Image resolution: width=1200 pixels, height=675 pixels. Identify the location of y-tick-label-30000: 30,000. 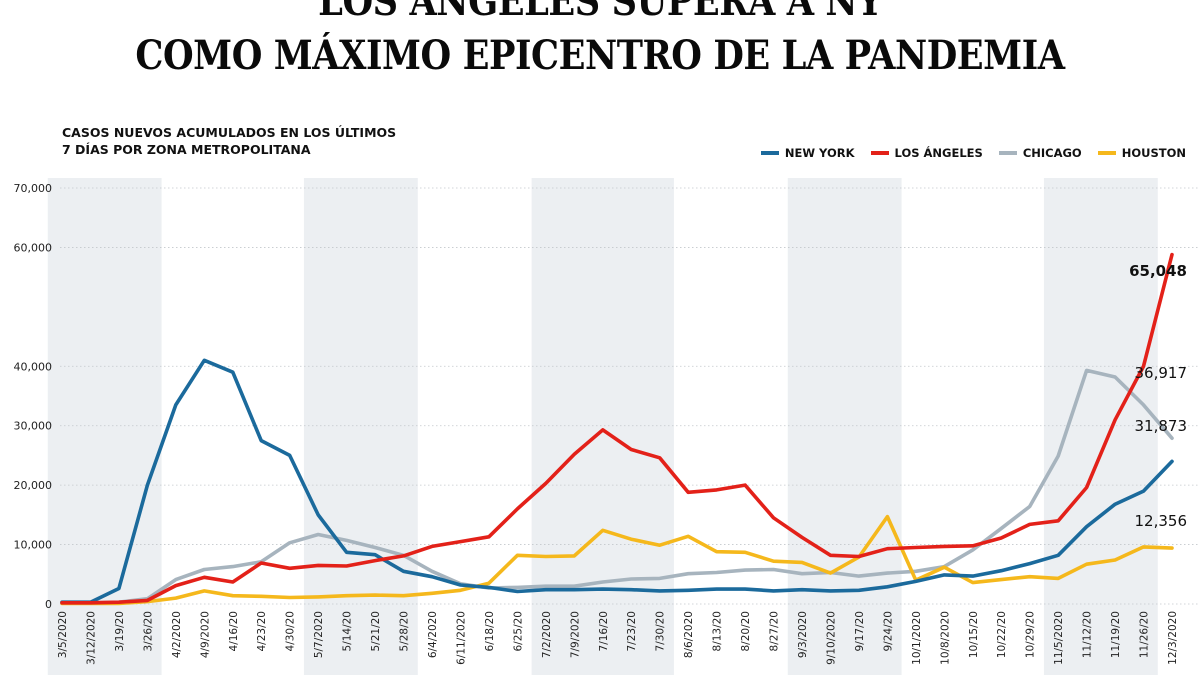
(33, 426).